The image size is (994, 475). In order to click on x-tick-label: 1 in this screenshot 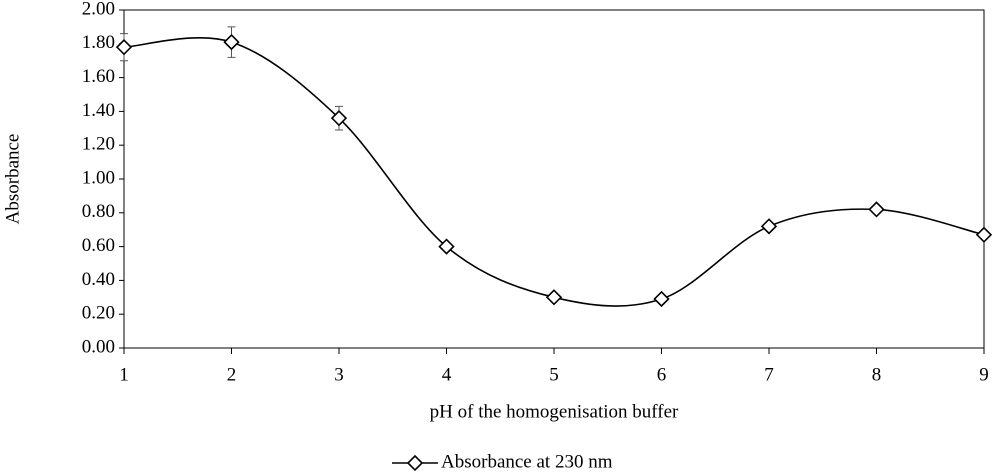, I will do `click(124, 374)`.